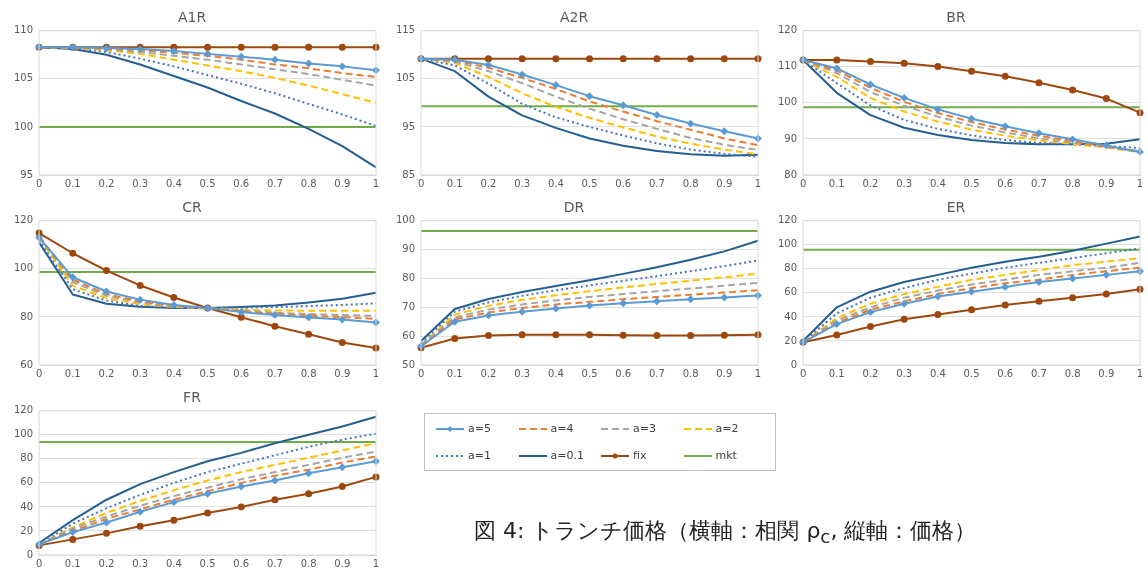 The height and width of the screenshot is (570, 1148). What do you see at coordinates (479, 428) in the screenshot?
I see `legend-label: a=5` at bounding box center [479, 428].